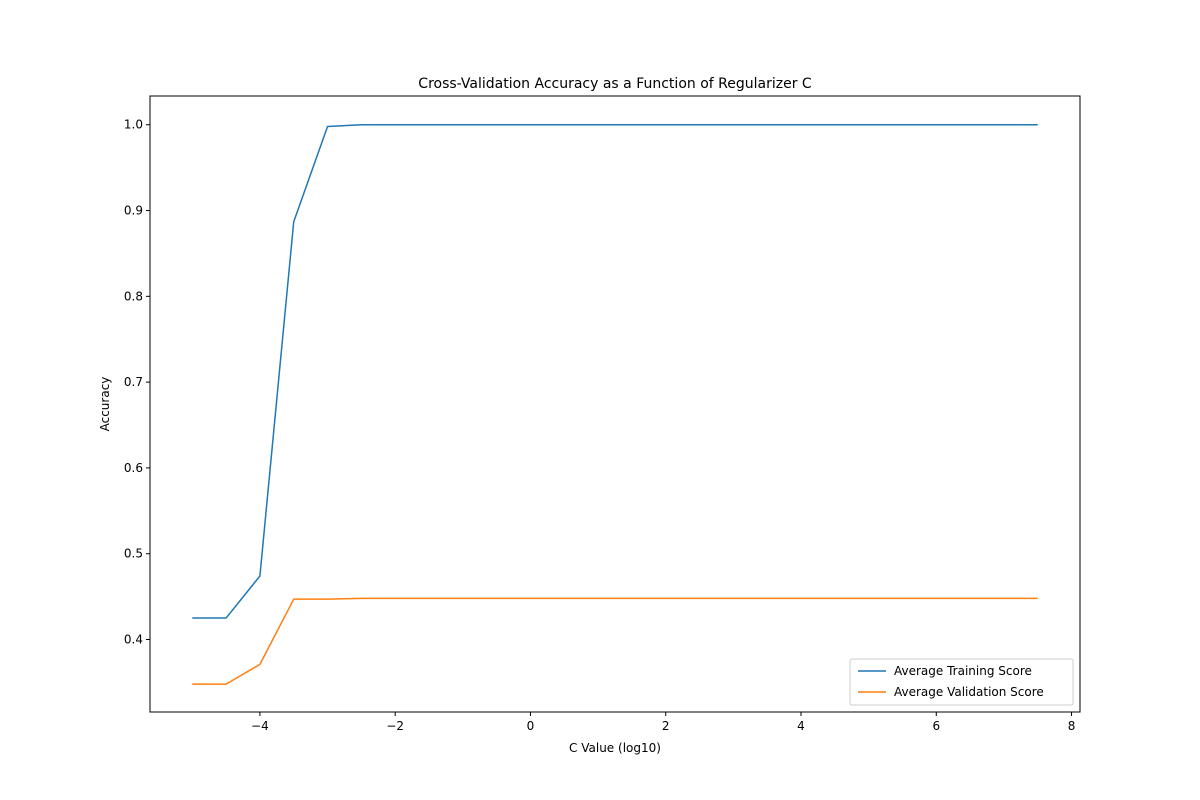 The height and width of the screenshot is (800, 1200). I want to click on series-line-validation, so click(615, 641).